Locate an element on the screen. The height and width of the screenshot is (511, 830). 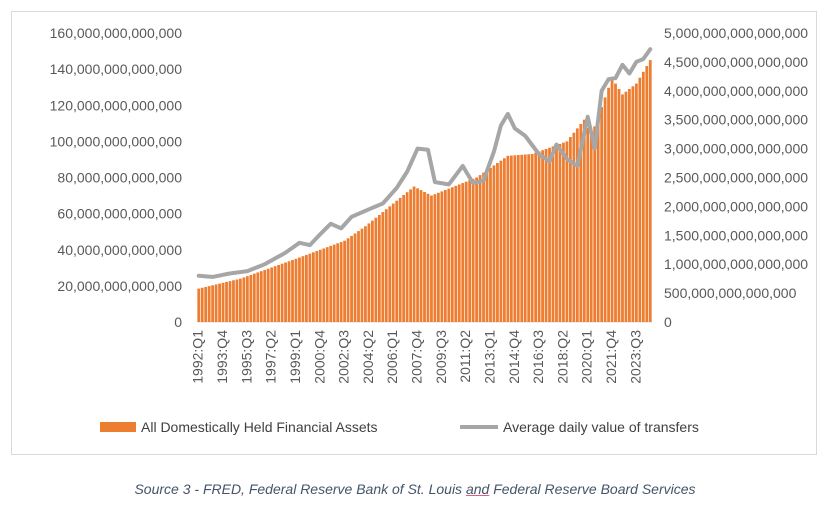
left-tick-label: 120,000,000,000,000 is located at coordinates (116, 105).